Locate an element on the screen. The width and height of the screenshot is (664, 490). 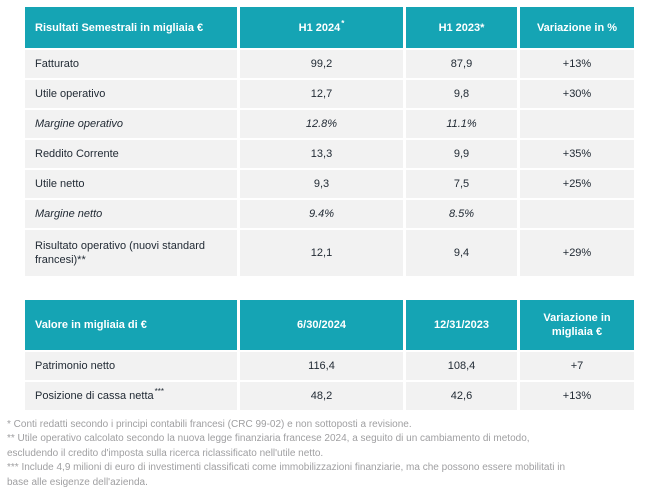
value-cell: 7,5 is located at coordinates (461, 184).